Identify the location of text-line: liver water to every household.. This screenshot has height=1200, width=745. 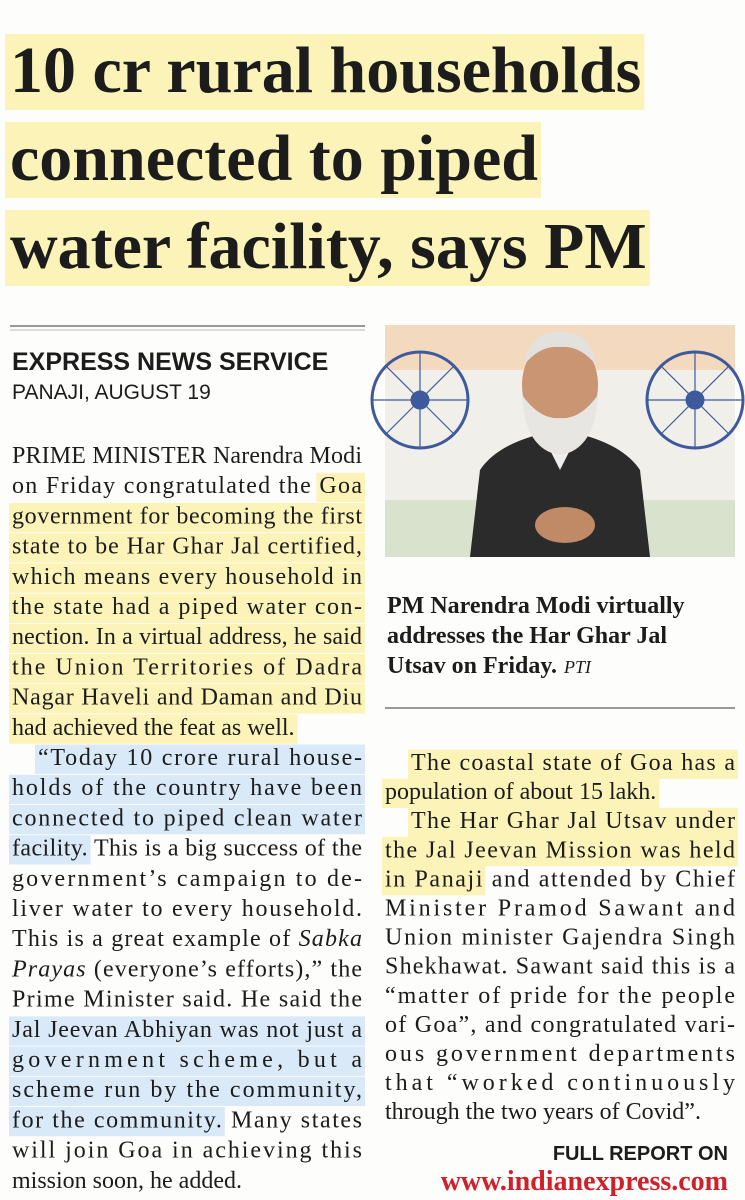
(187, 909).